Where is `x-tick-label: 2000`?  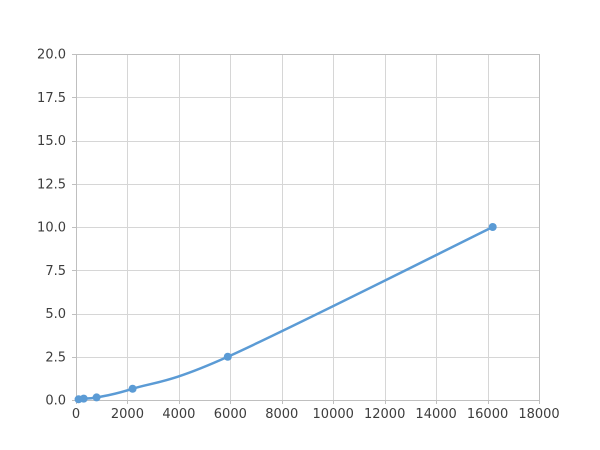 x-tick-label: 2000 is located at coordinates (127, 414).